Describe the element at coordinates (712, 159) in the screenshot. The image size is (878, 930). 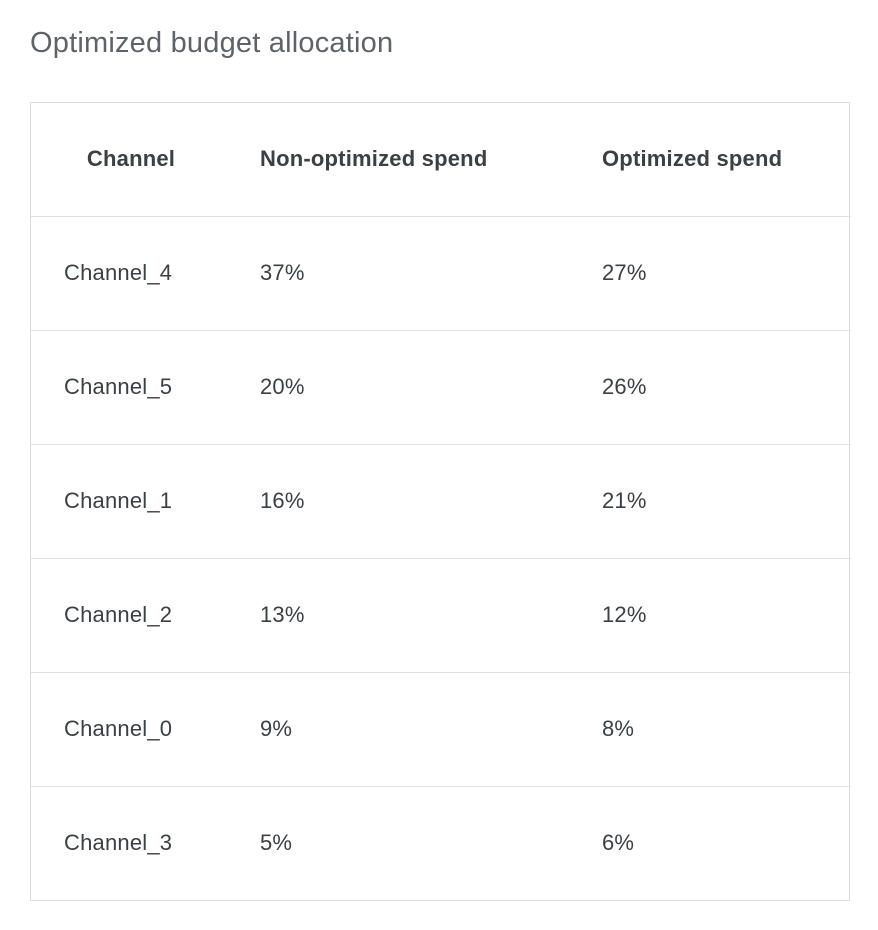
I see `column-header-optimized-spend: Optimized spend` at that location.